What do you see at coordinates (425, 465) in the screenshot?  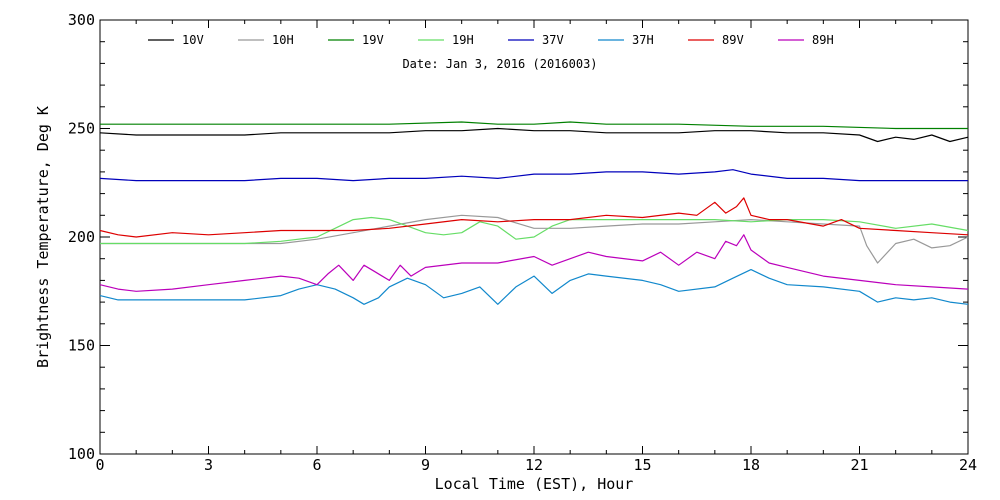 I see `x-tick-label: 9` at bounding box center [425, 465].